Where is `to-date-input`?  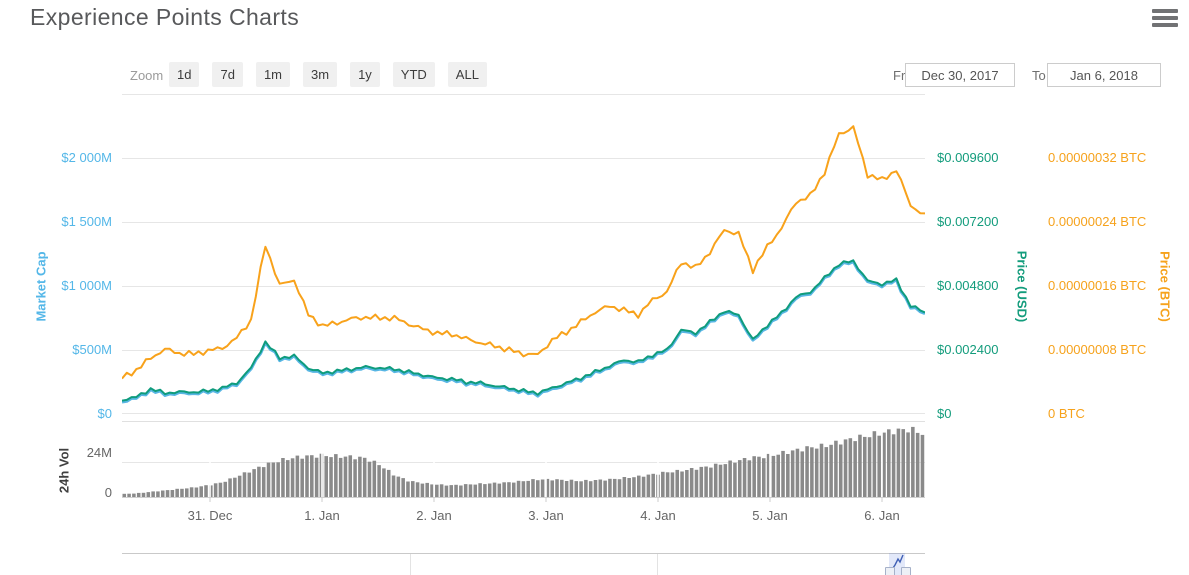 to-date-input is located at coordinates (1104, 75).